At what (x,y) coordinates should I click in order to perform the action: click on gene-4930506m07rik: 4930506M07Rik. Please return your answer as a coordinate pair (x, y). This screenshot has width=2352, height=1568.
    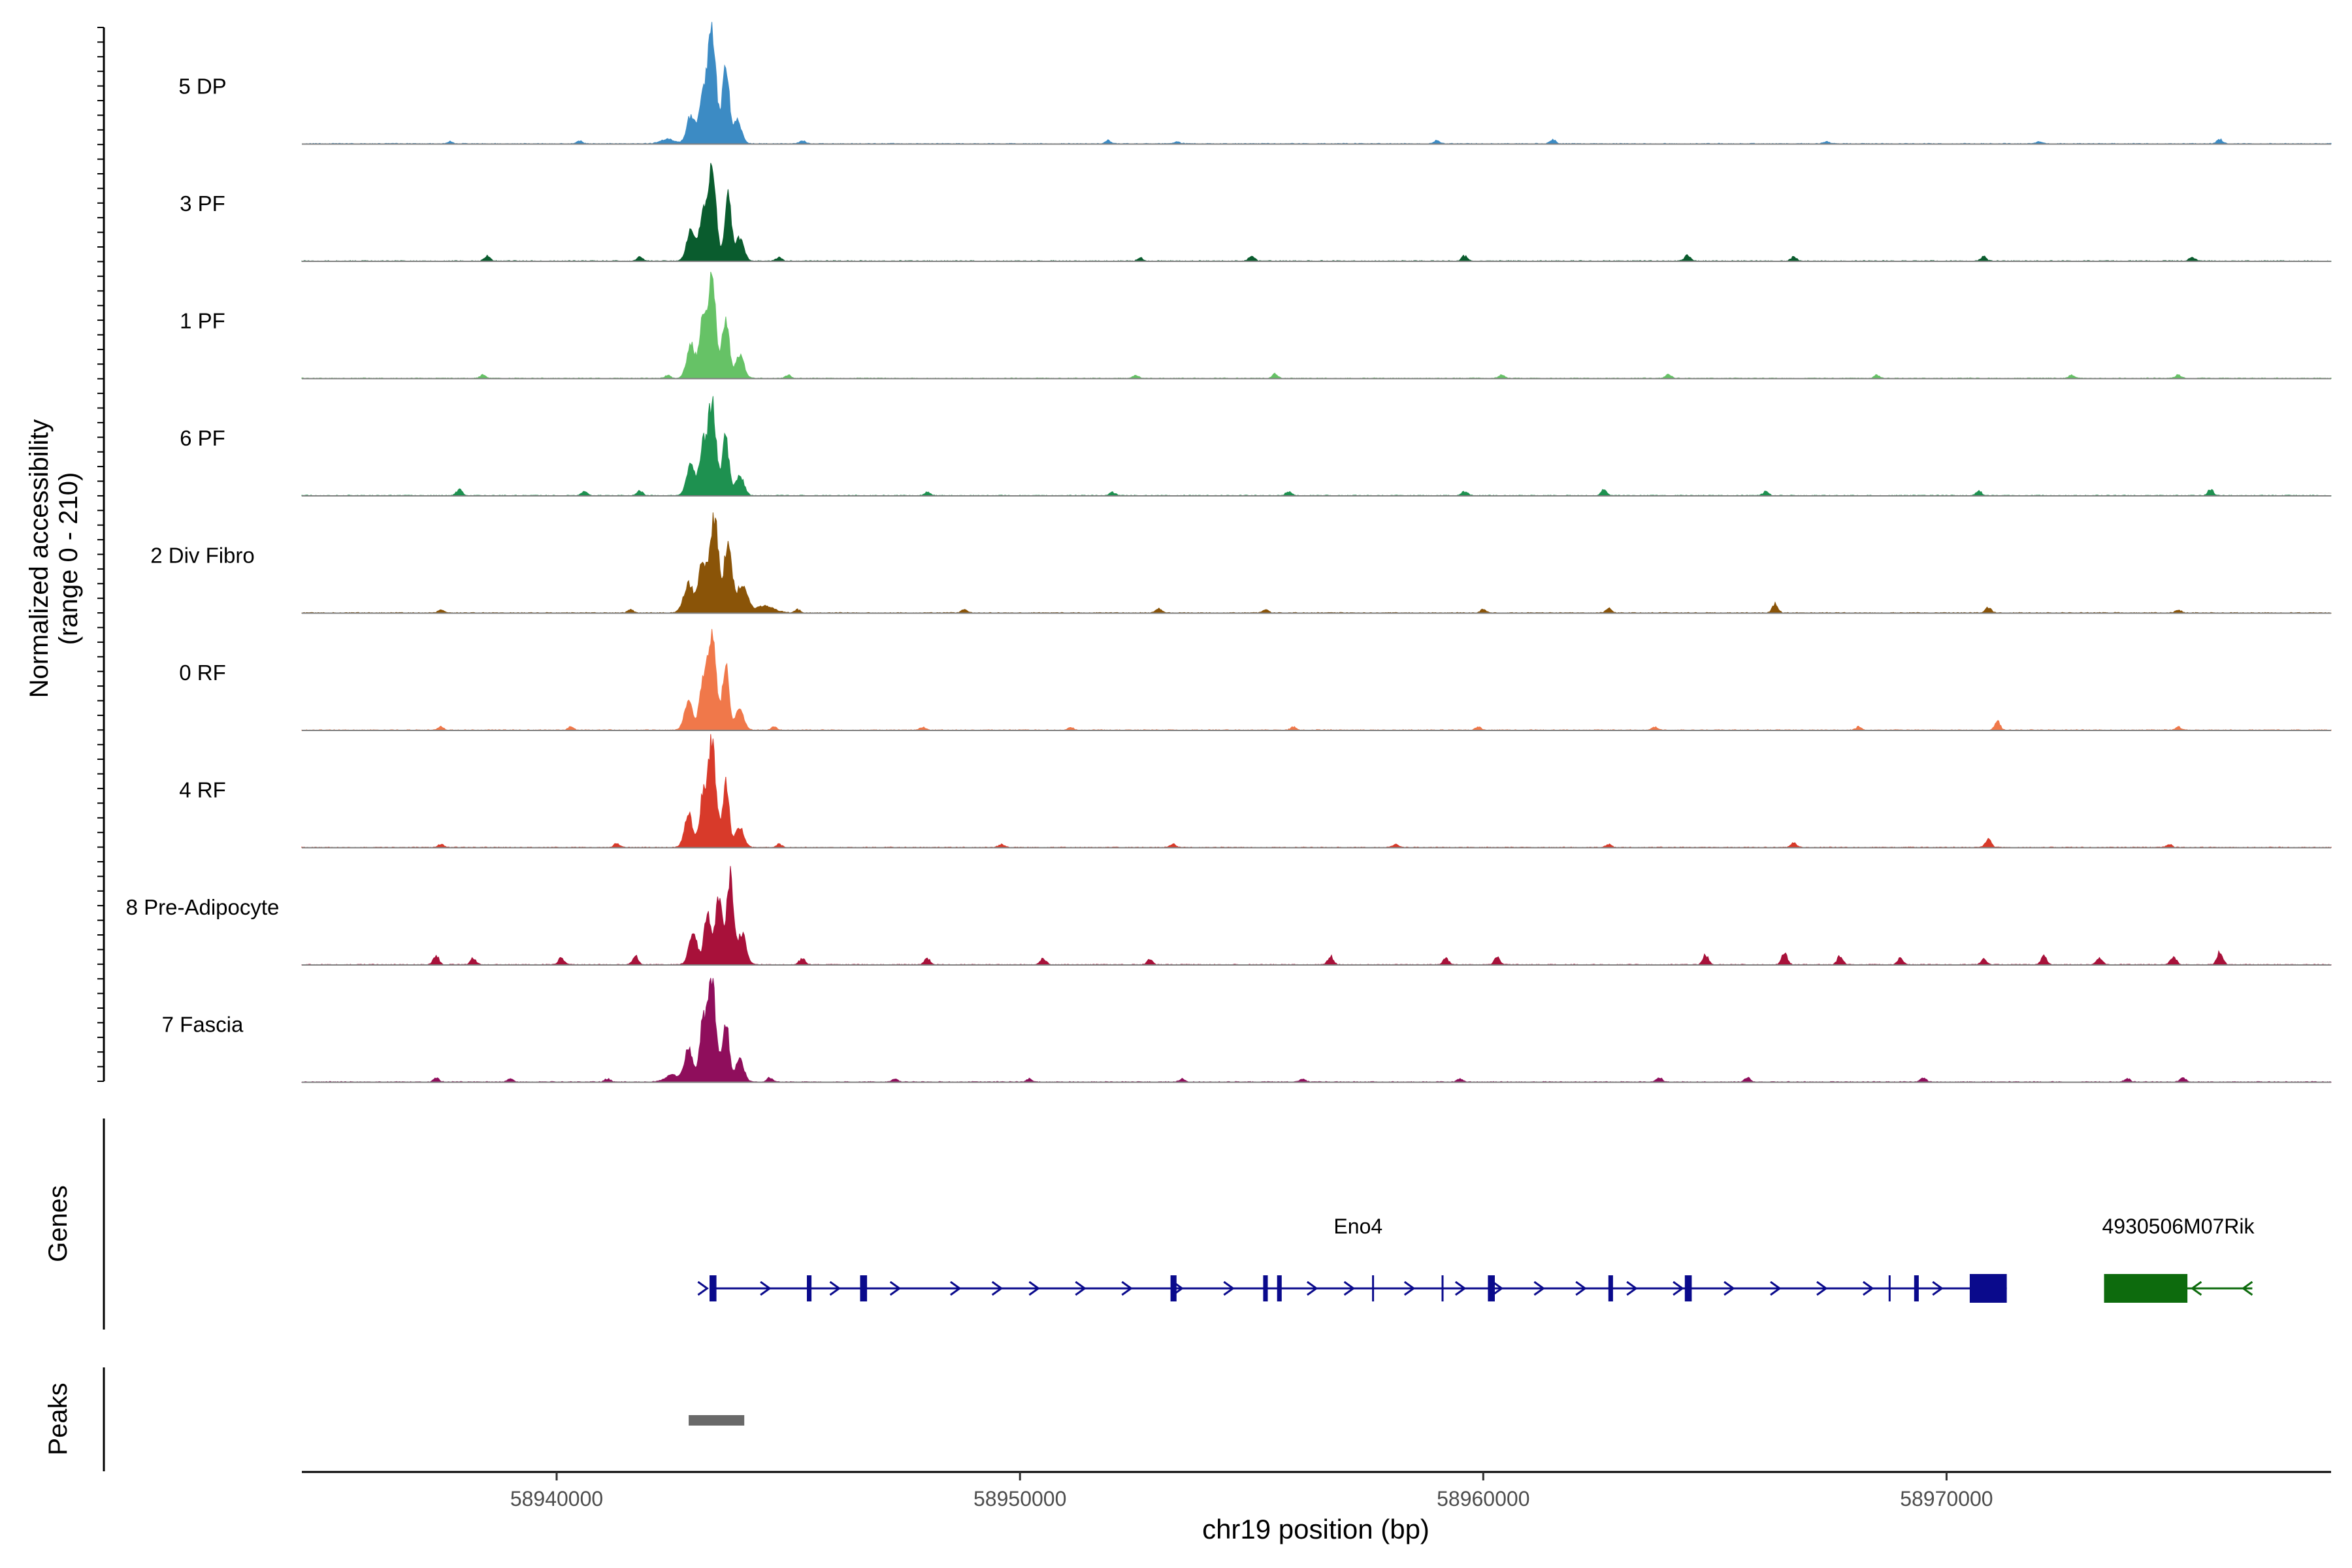
    Looking at the image, I should click on (2178, 1259).